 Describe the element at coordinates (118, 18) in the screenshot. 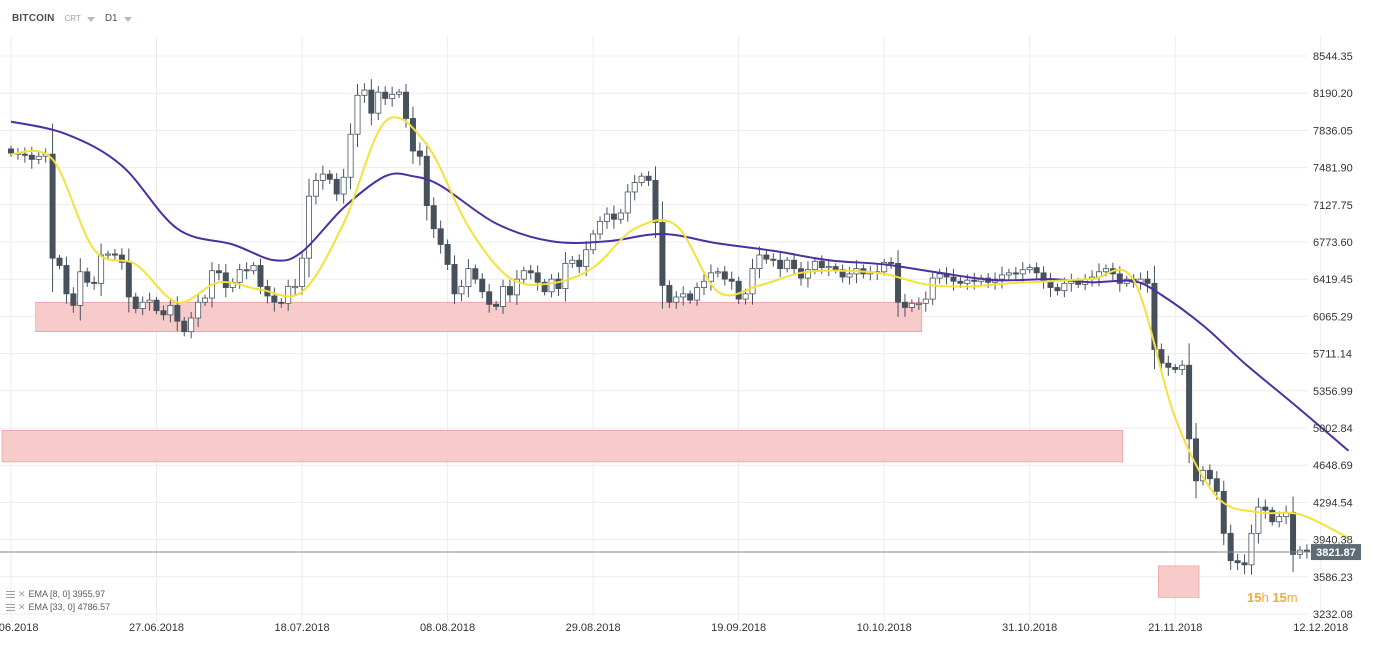

I see `timeframe-dropdown: D1` at that location.